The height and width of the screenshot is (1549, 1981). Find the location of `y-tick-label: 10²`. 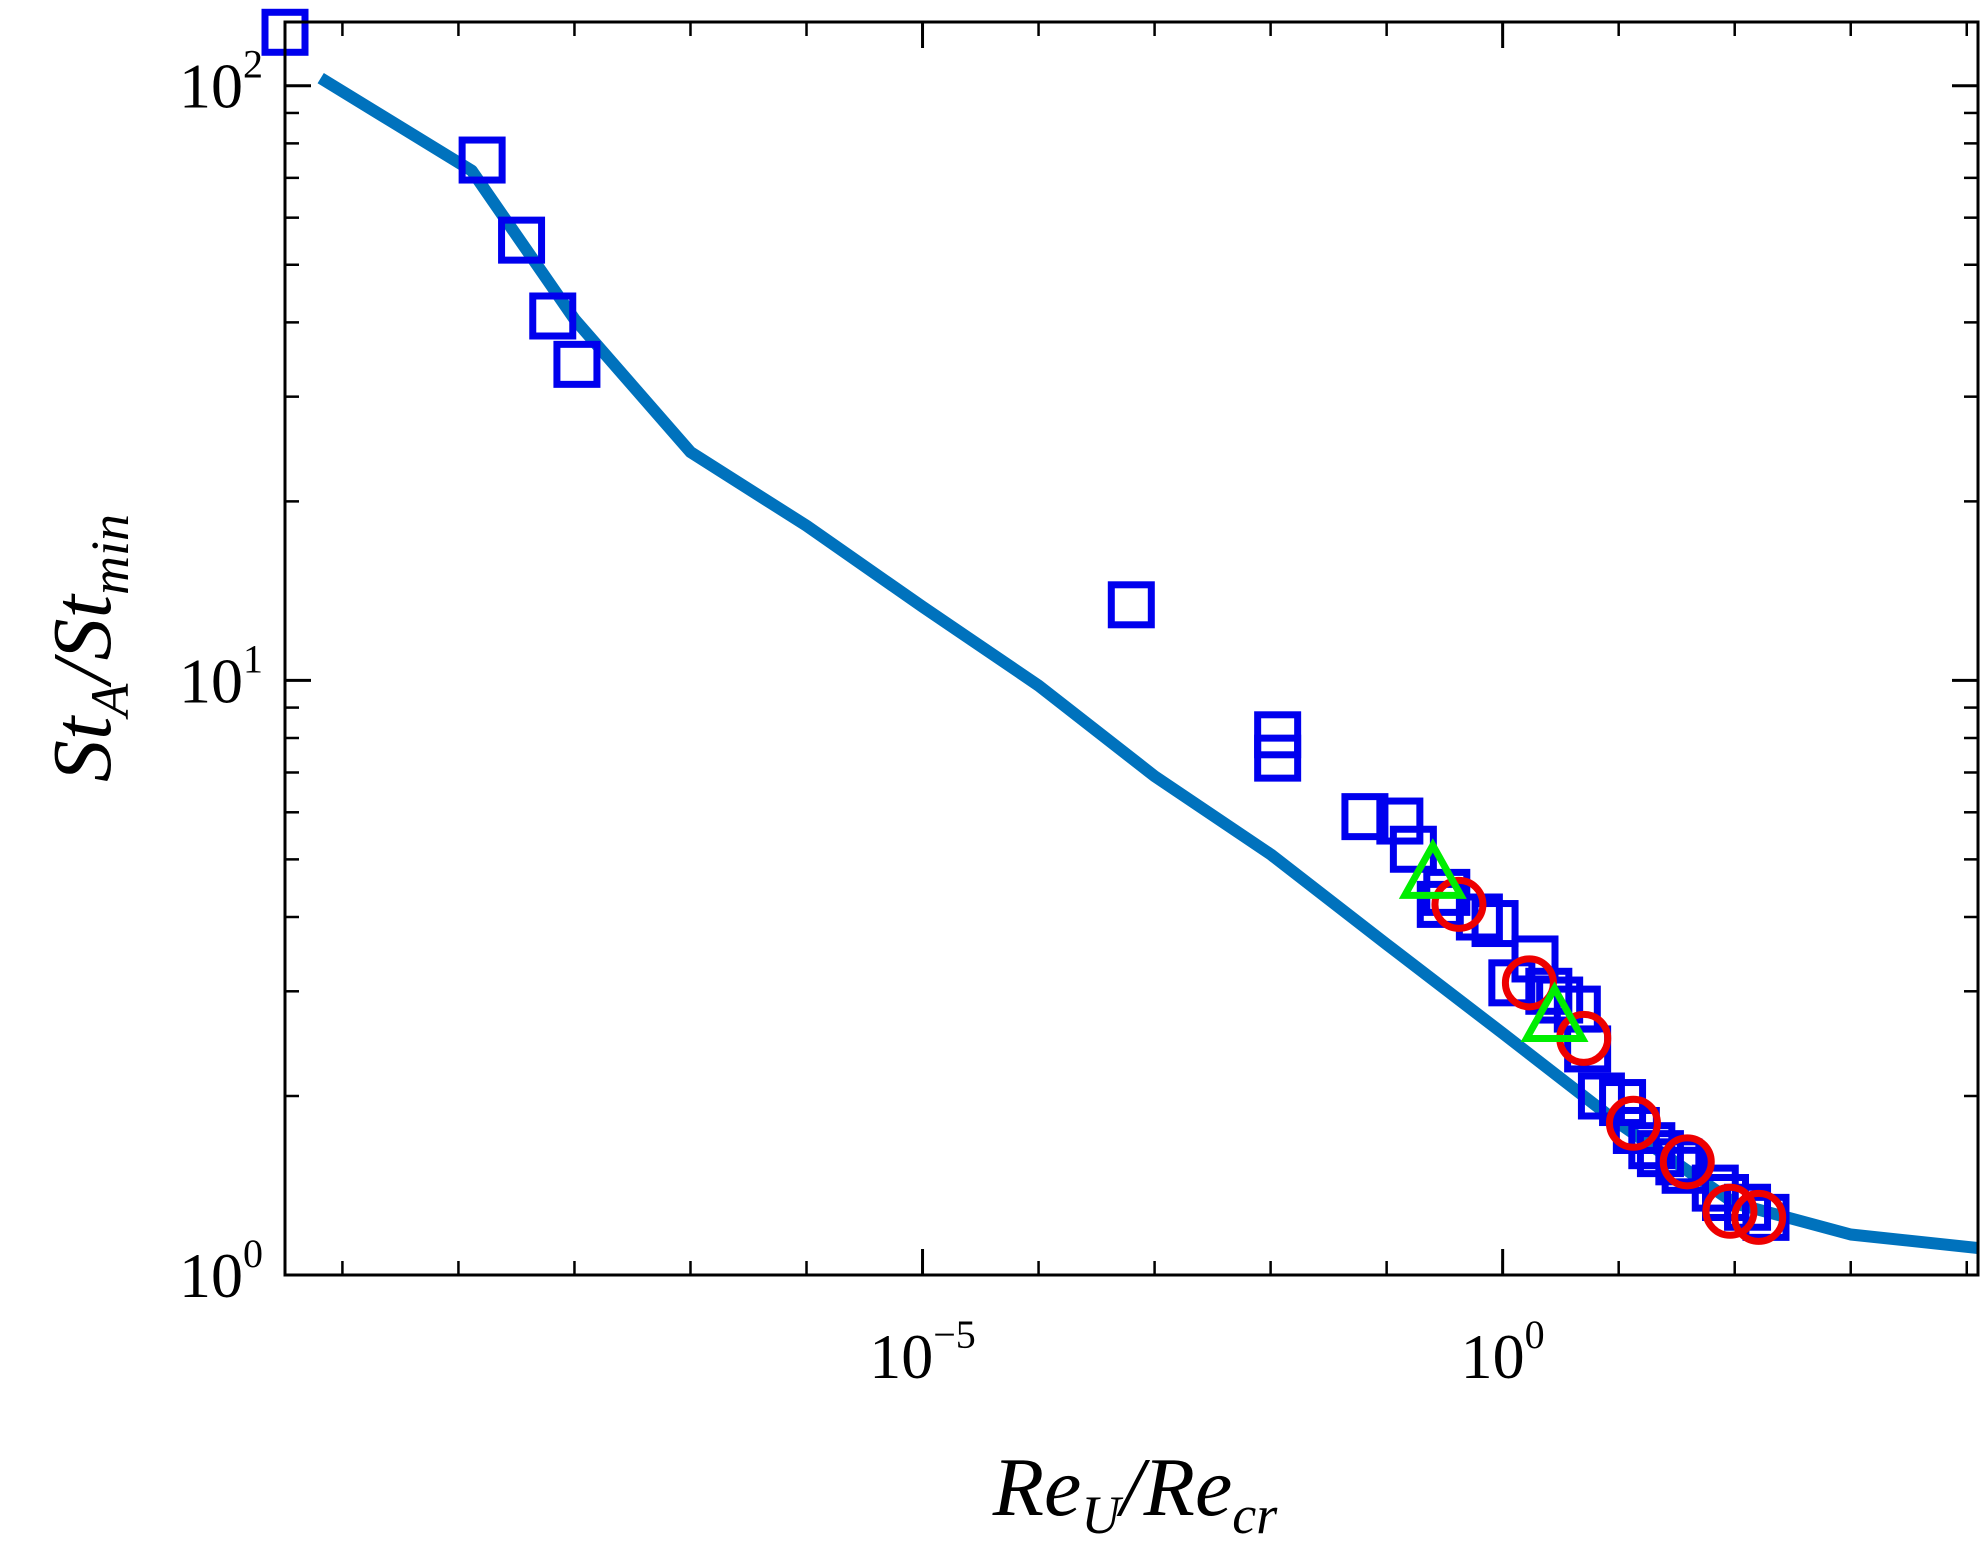

y-tick-label: 10² is located at coordinates (221, 82).